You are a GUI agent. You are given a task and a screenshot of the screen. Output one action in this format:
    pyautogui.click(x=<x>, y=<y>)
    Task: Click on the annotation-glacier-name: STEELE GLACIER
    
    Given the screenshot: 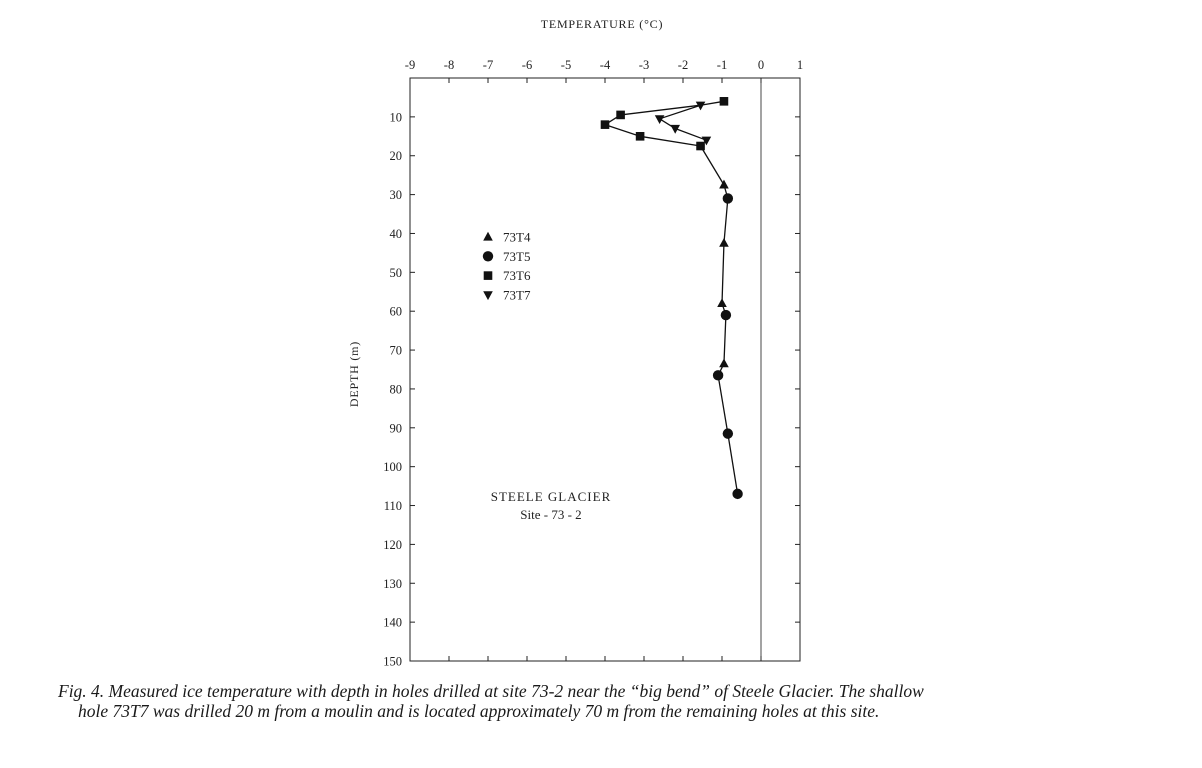 What is the action you would take?
    pyautogui.click(x=551, y=496)
    